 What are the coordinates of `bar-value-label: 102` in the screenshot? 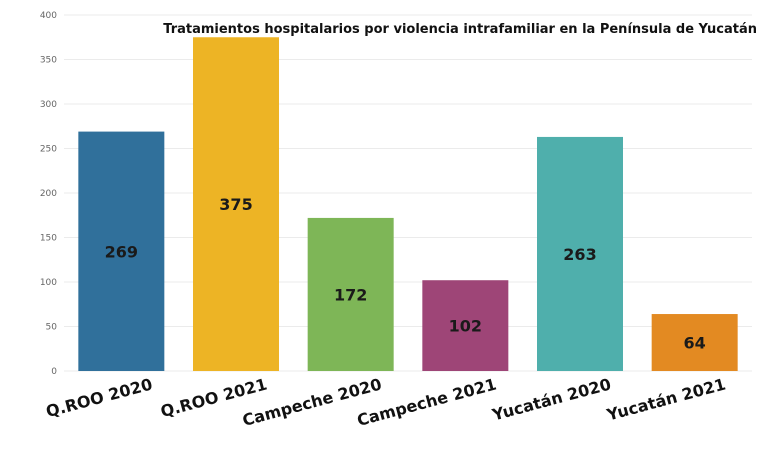 It's located at (465, 326).